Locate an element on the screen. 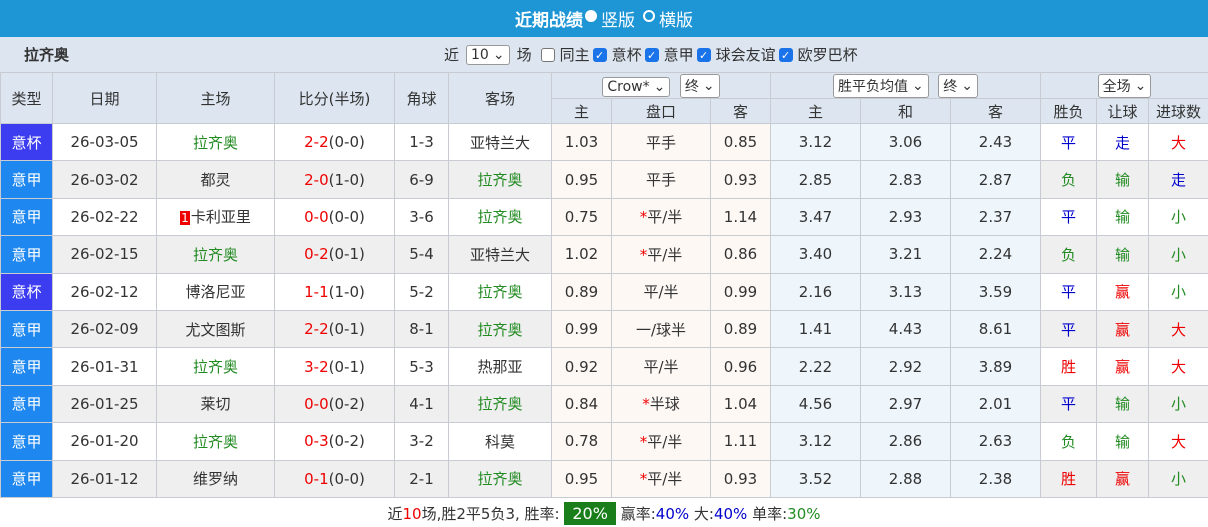 The image size is (1208, 527). asian-final-select: 终 ⌄ is located at coordinates (699, 85).